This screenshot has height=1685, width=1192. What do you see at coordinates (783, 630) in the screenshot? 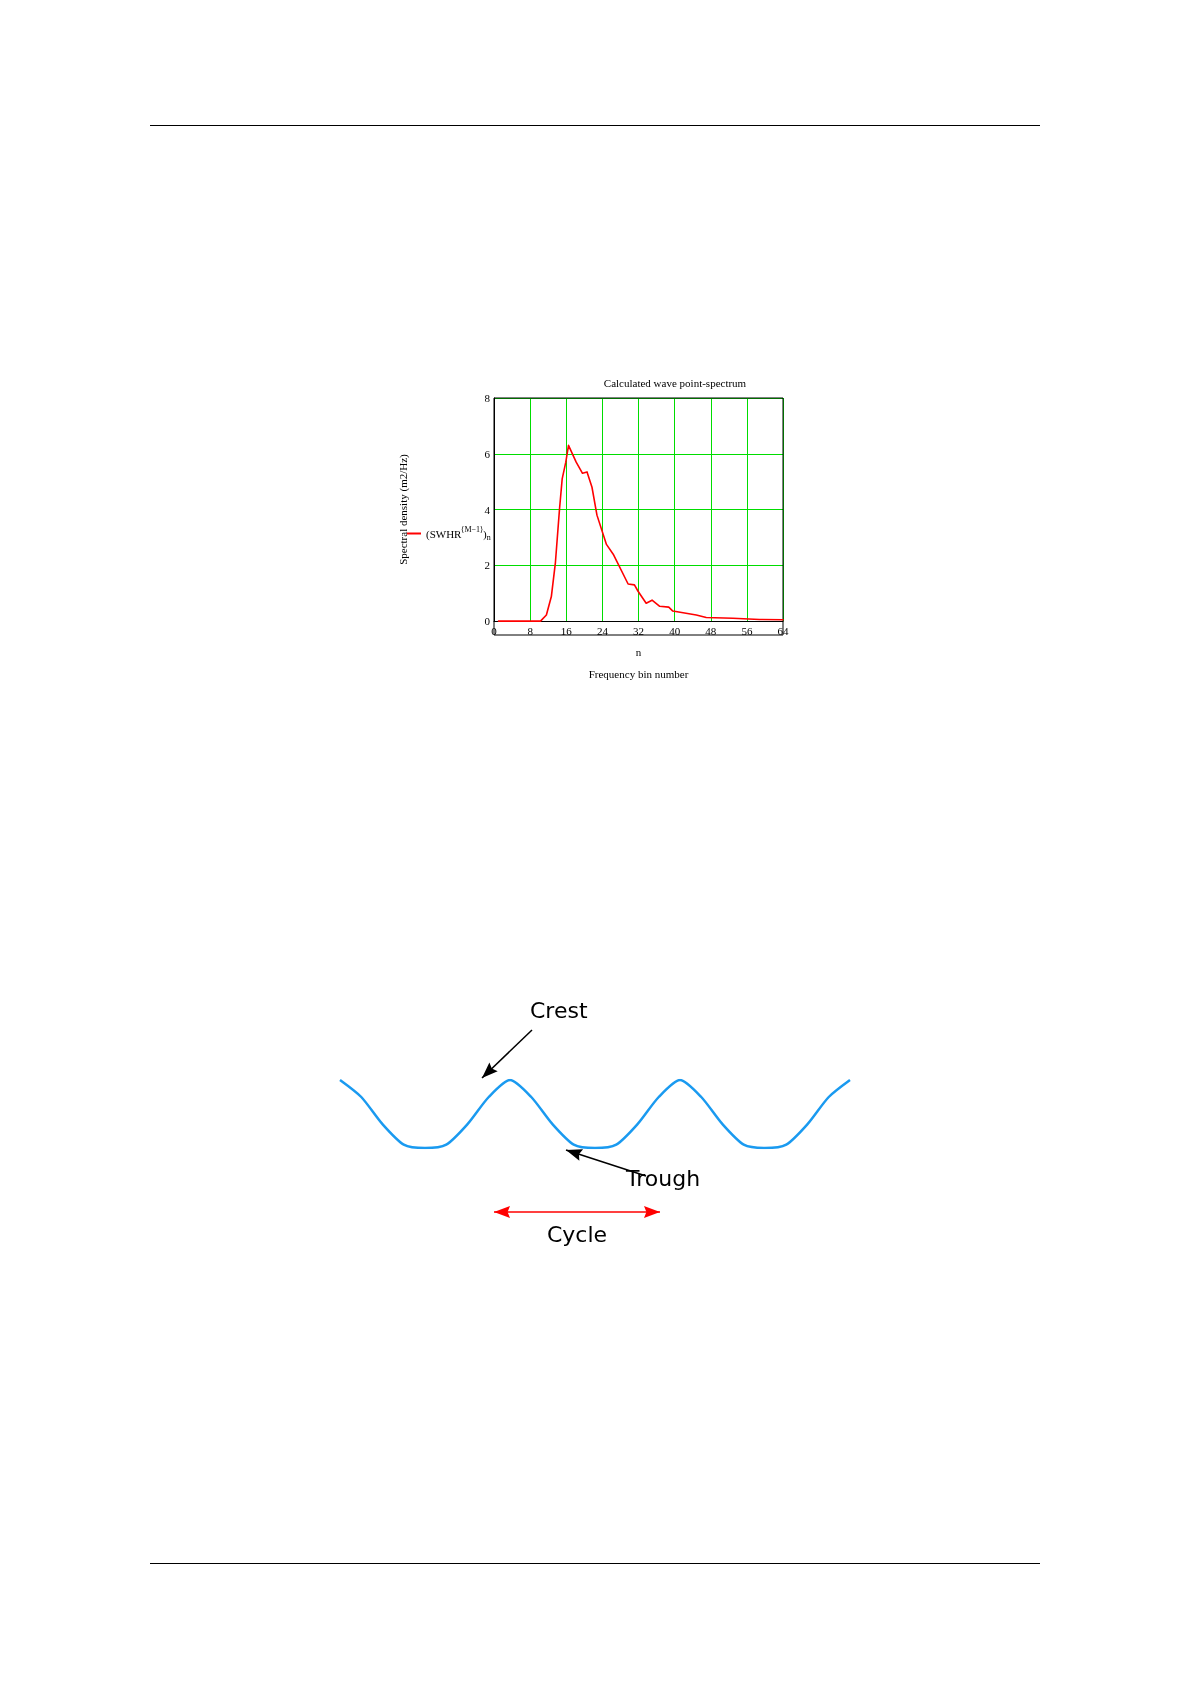
I see `x-tick-label: 64` at bounding box center [783, 630].